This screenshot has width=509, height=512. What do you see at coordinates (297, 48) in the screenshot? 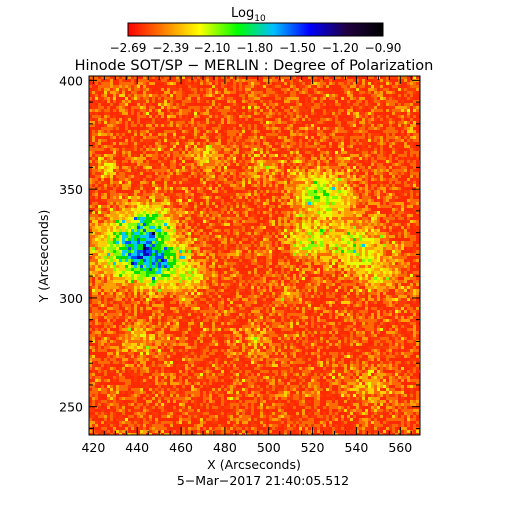
I see `colorbar-tick-label: −1.50` at bounding box center [297, 48].